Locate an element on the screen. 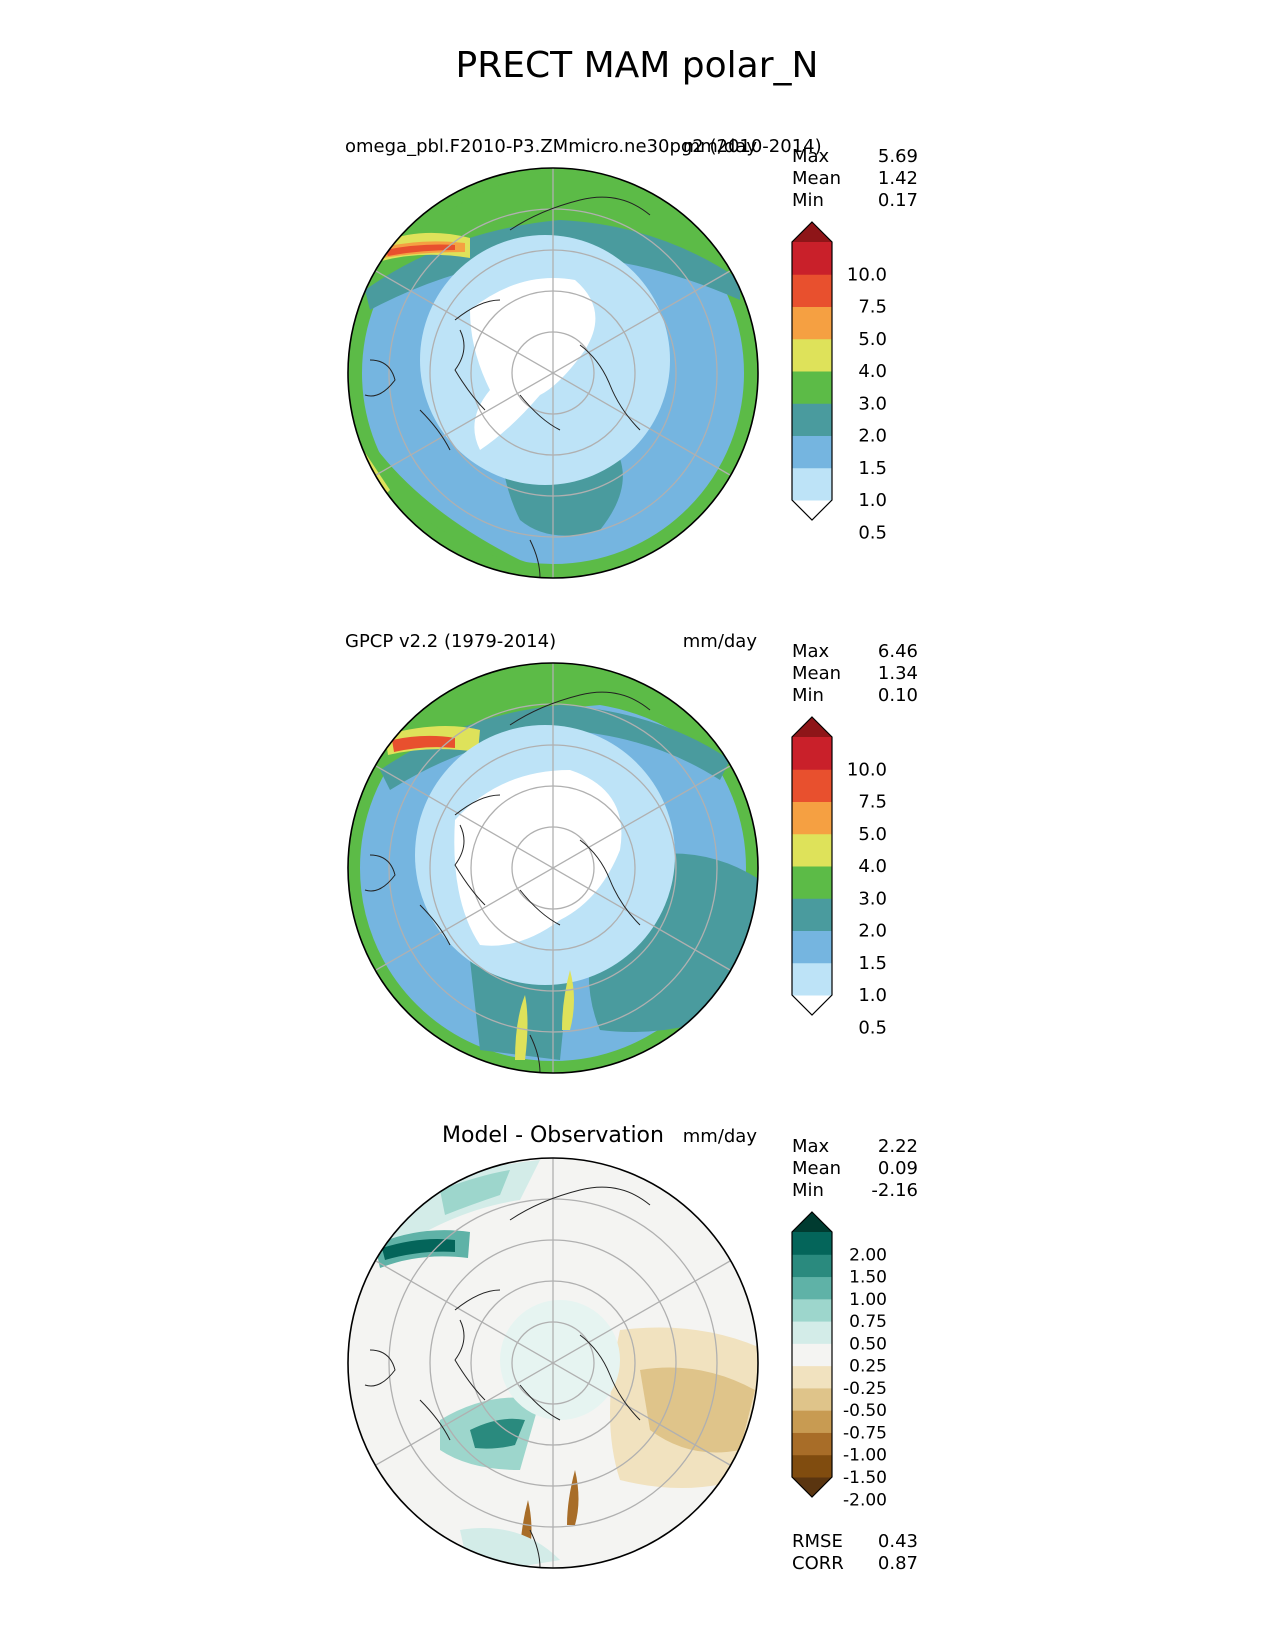 The width and height of the screenshot is (1275, 1650). stat-value-max: 6.46 is located at coordinates (898, 651).